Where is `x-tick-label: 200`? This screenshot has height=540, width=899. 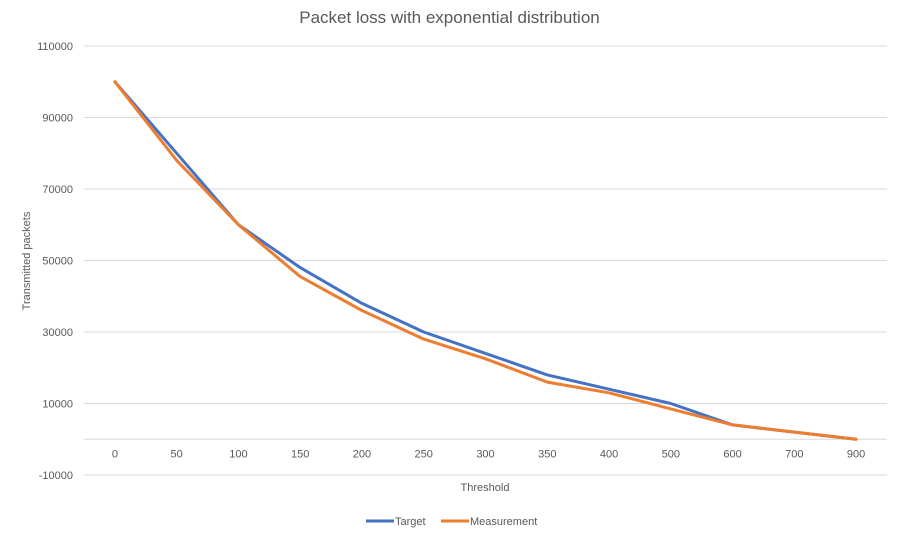
x-tick-label: 200 is located at coordinates (362, 454).